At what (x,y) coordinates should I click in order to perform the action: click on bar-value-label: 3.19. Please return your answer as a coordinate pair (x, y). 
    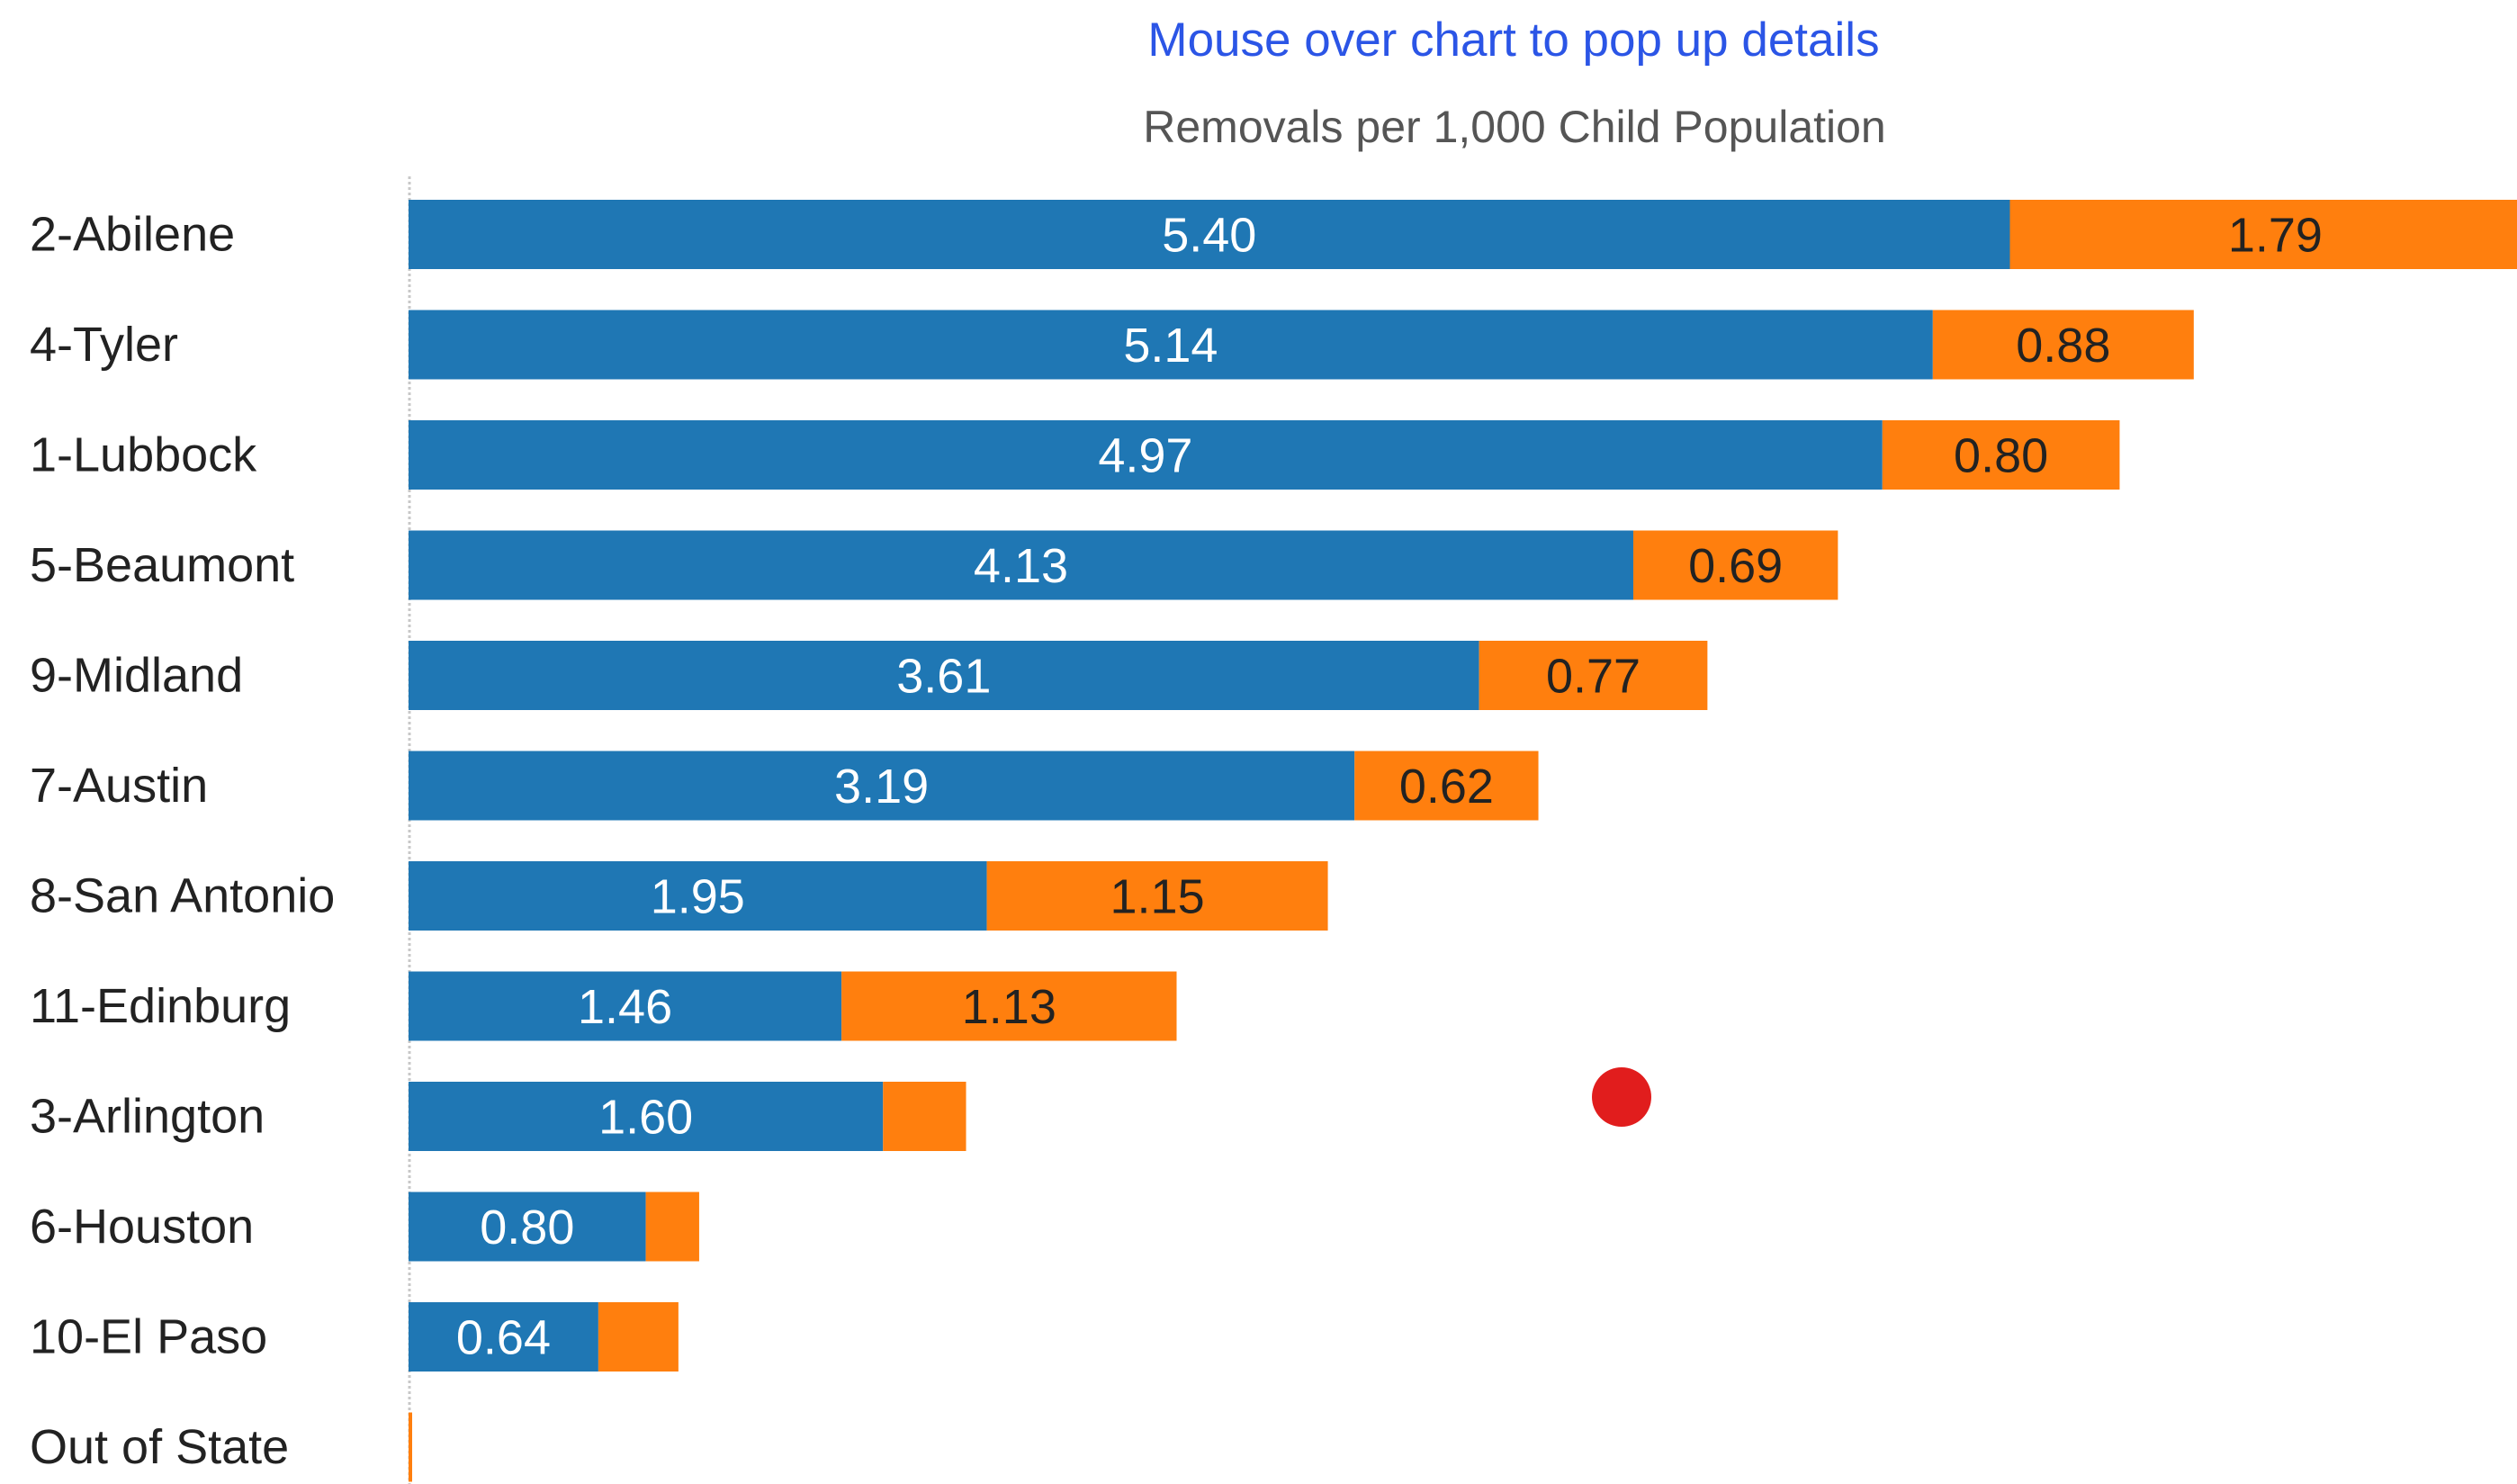
    Looking at the image, I should click on (881, 787).